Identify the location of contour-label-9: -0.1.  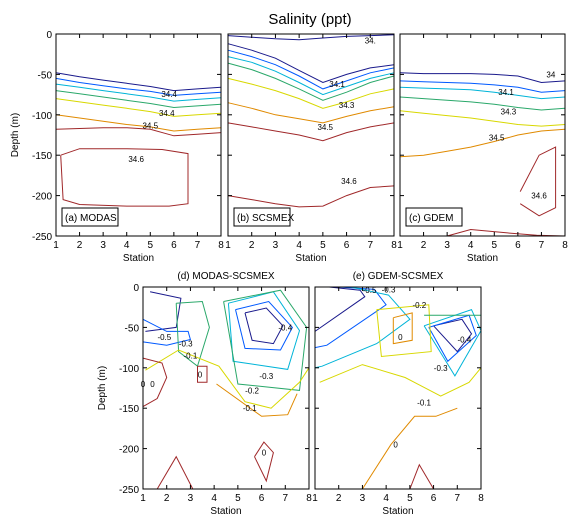
(250, 408).